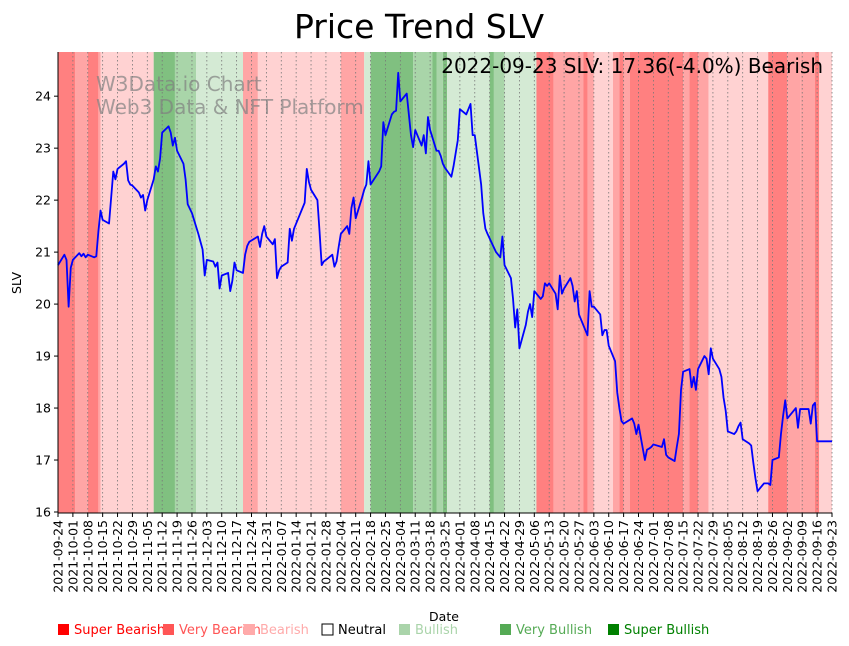 The width and height of the screenshot is (849, 646). I want to click on legend-label: Very Bearish, so click(220, 630).